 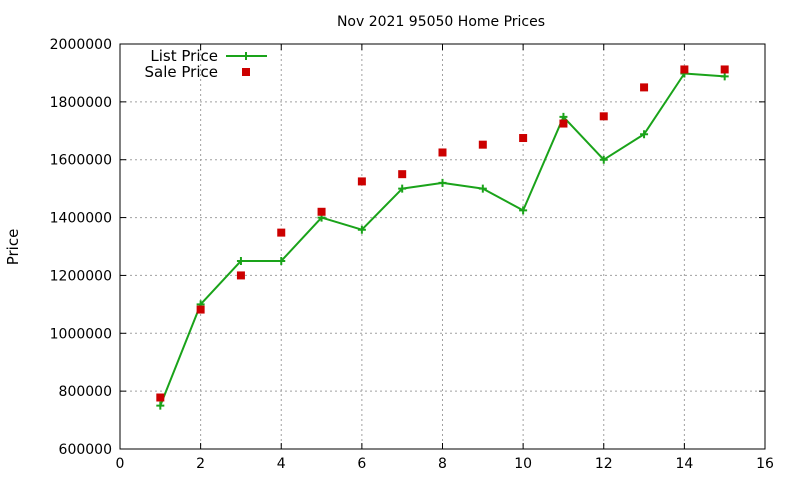 What do you see at coordinates (85, 392) in the screenshot?
I see `y-tick-label: 800000` at bounding box center [85, 392].